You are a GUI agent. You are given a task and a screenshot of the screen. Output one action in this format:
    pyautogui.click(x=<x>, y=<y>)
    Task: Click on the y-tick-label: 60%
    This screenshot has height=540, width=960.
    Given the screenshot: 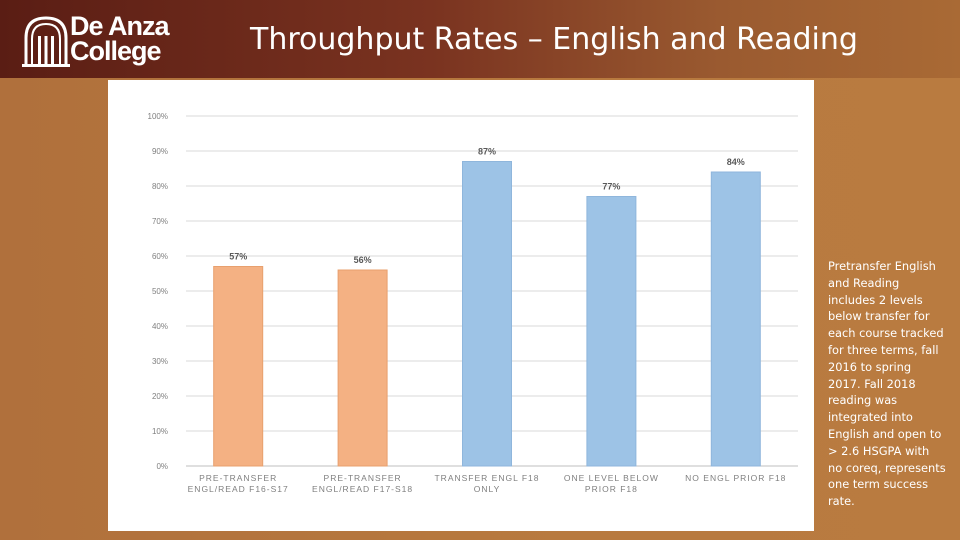 What is the action you would take?
    pyautogui.click(x=160, y=256)
    